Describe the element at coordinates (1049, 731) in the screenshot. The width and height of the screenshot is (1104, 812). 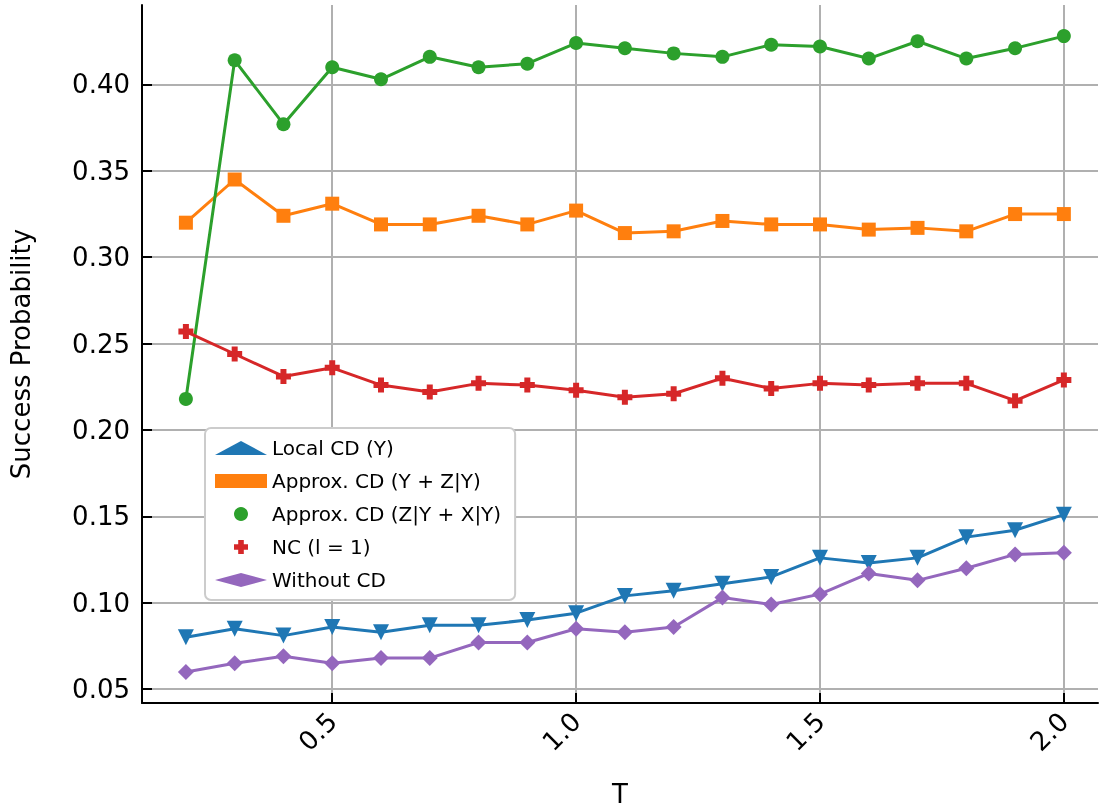
I see `x-tick-label: 2.0` at that location.